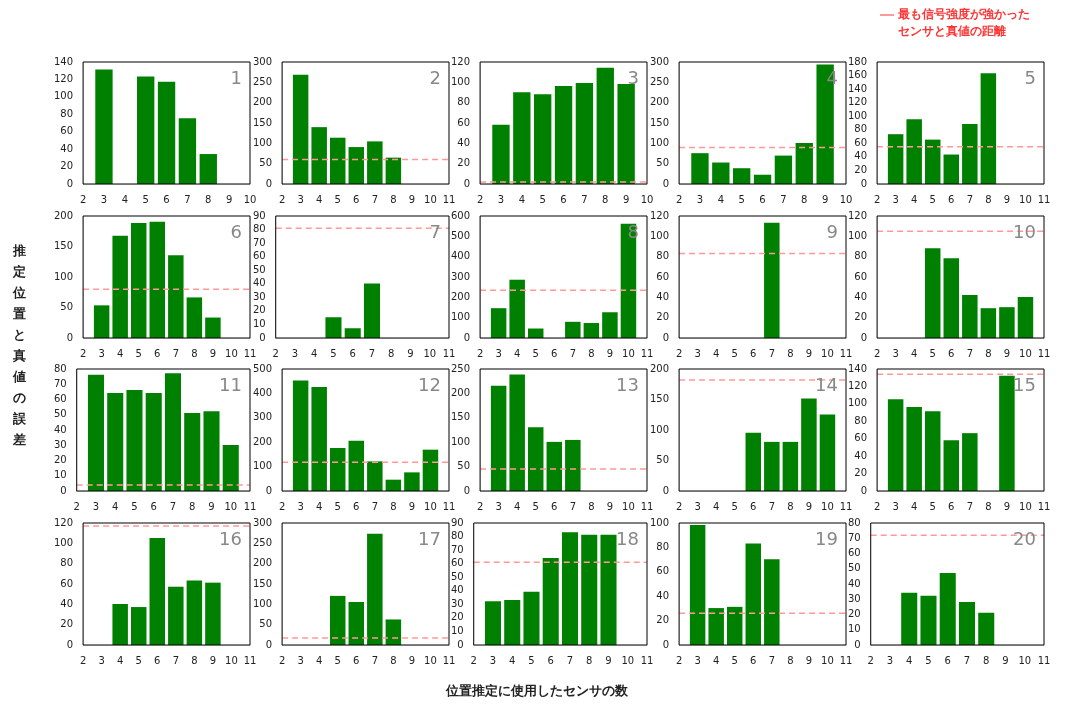 The image size is (1074, 704). Describe the element at coordinates (1024, 384) in the screenshot. I see `annotation: 15` at that location.